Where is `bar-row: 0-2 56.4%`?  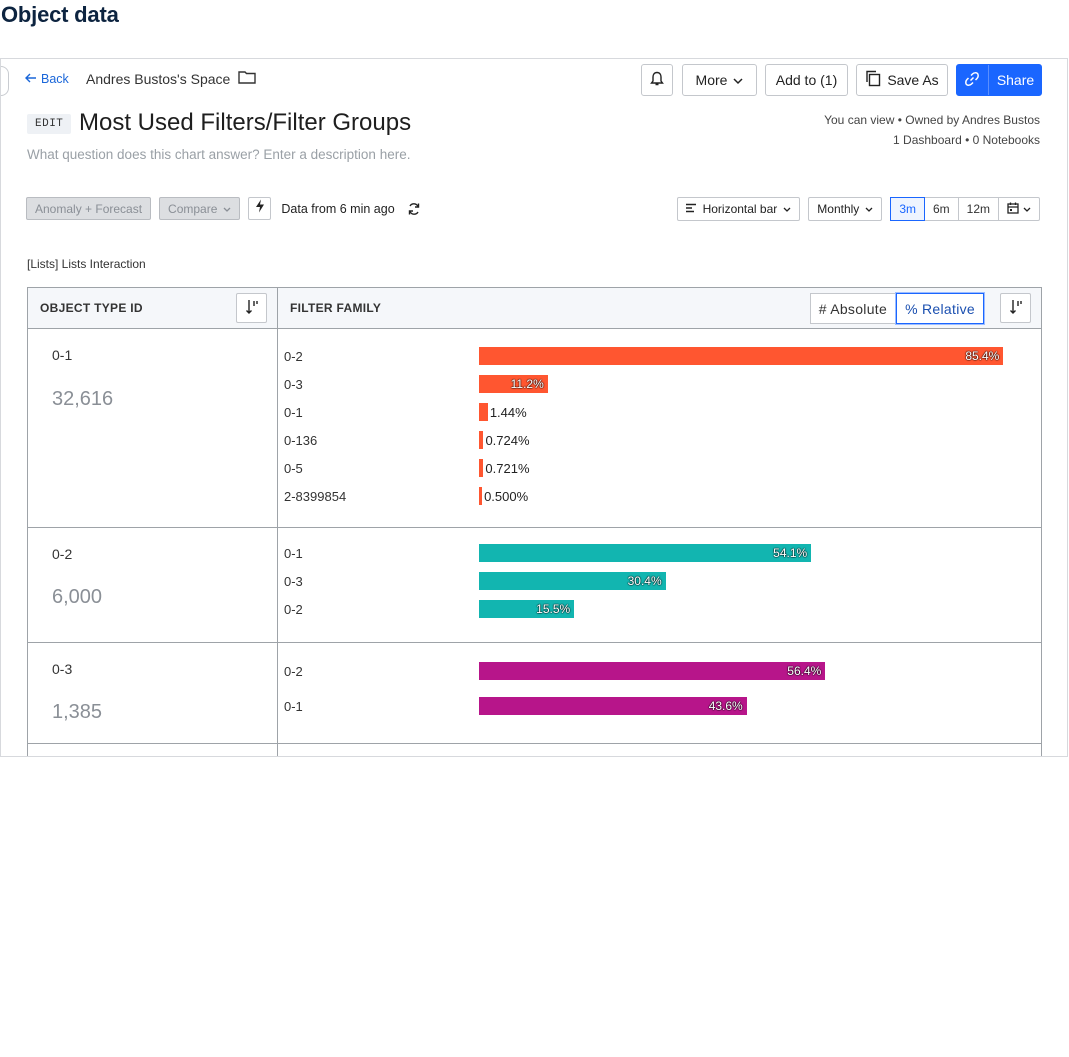
bar-row: 0-2 56.4% is located at coordinates (659, 671).